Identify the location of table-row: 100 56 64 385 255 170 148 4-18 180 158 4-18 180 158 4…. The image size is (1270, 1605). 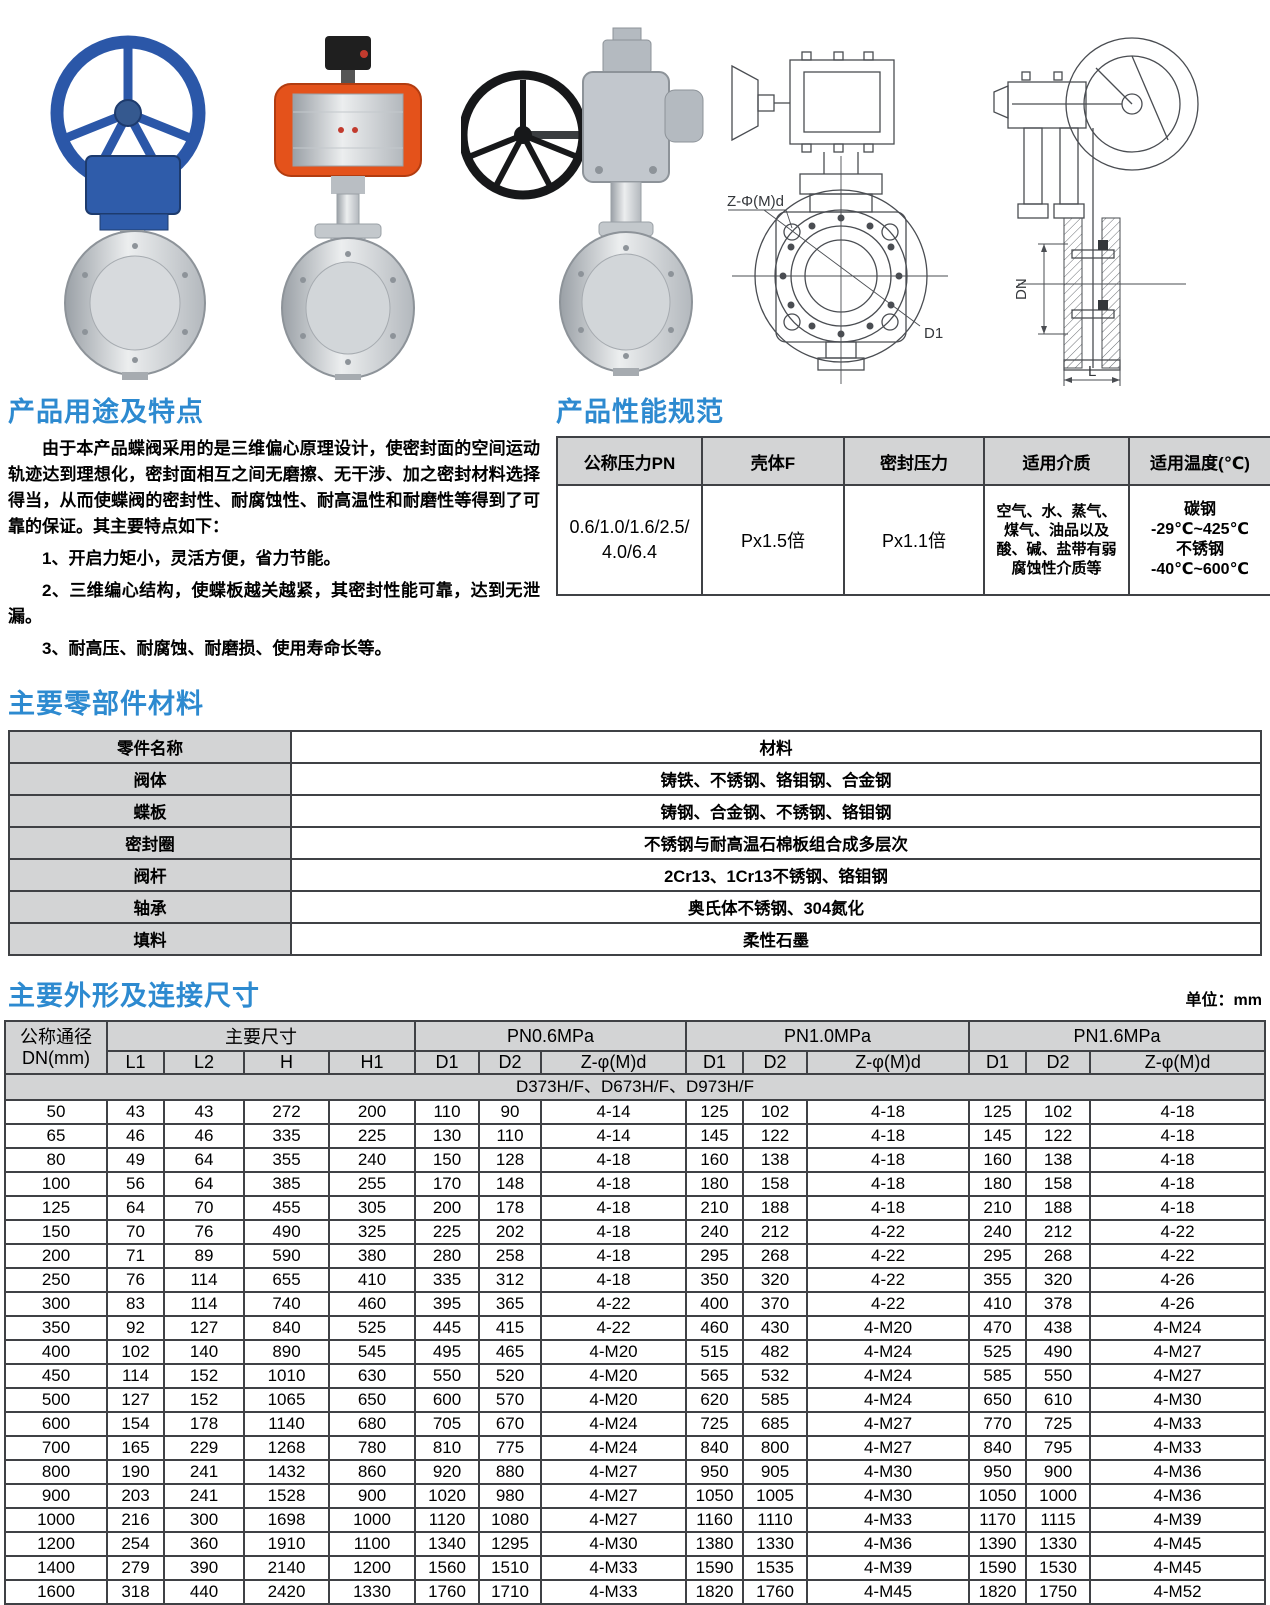
(635, 1184).